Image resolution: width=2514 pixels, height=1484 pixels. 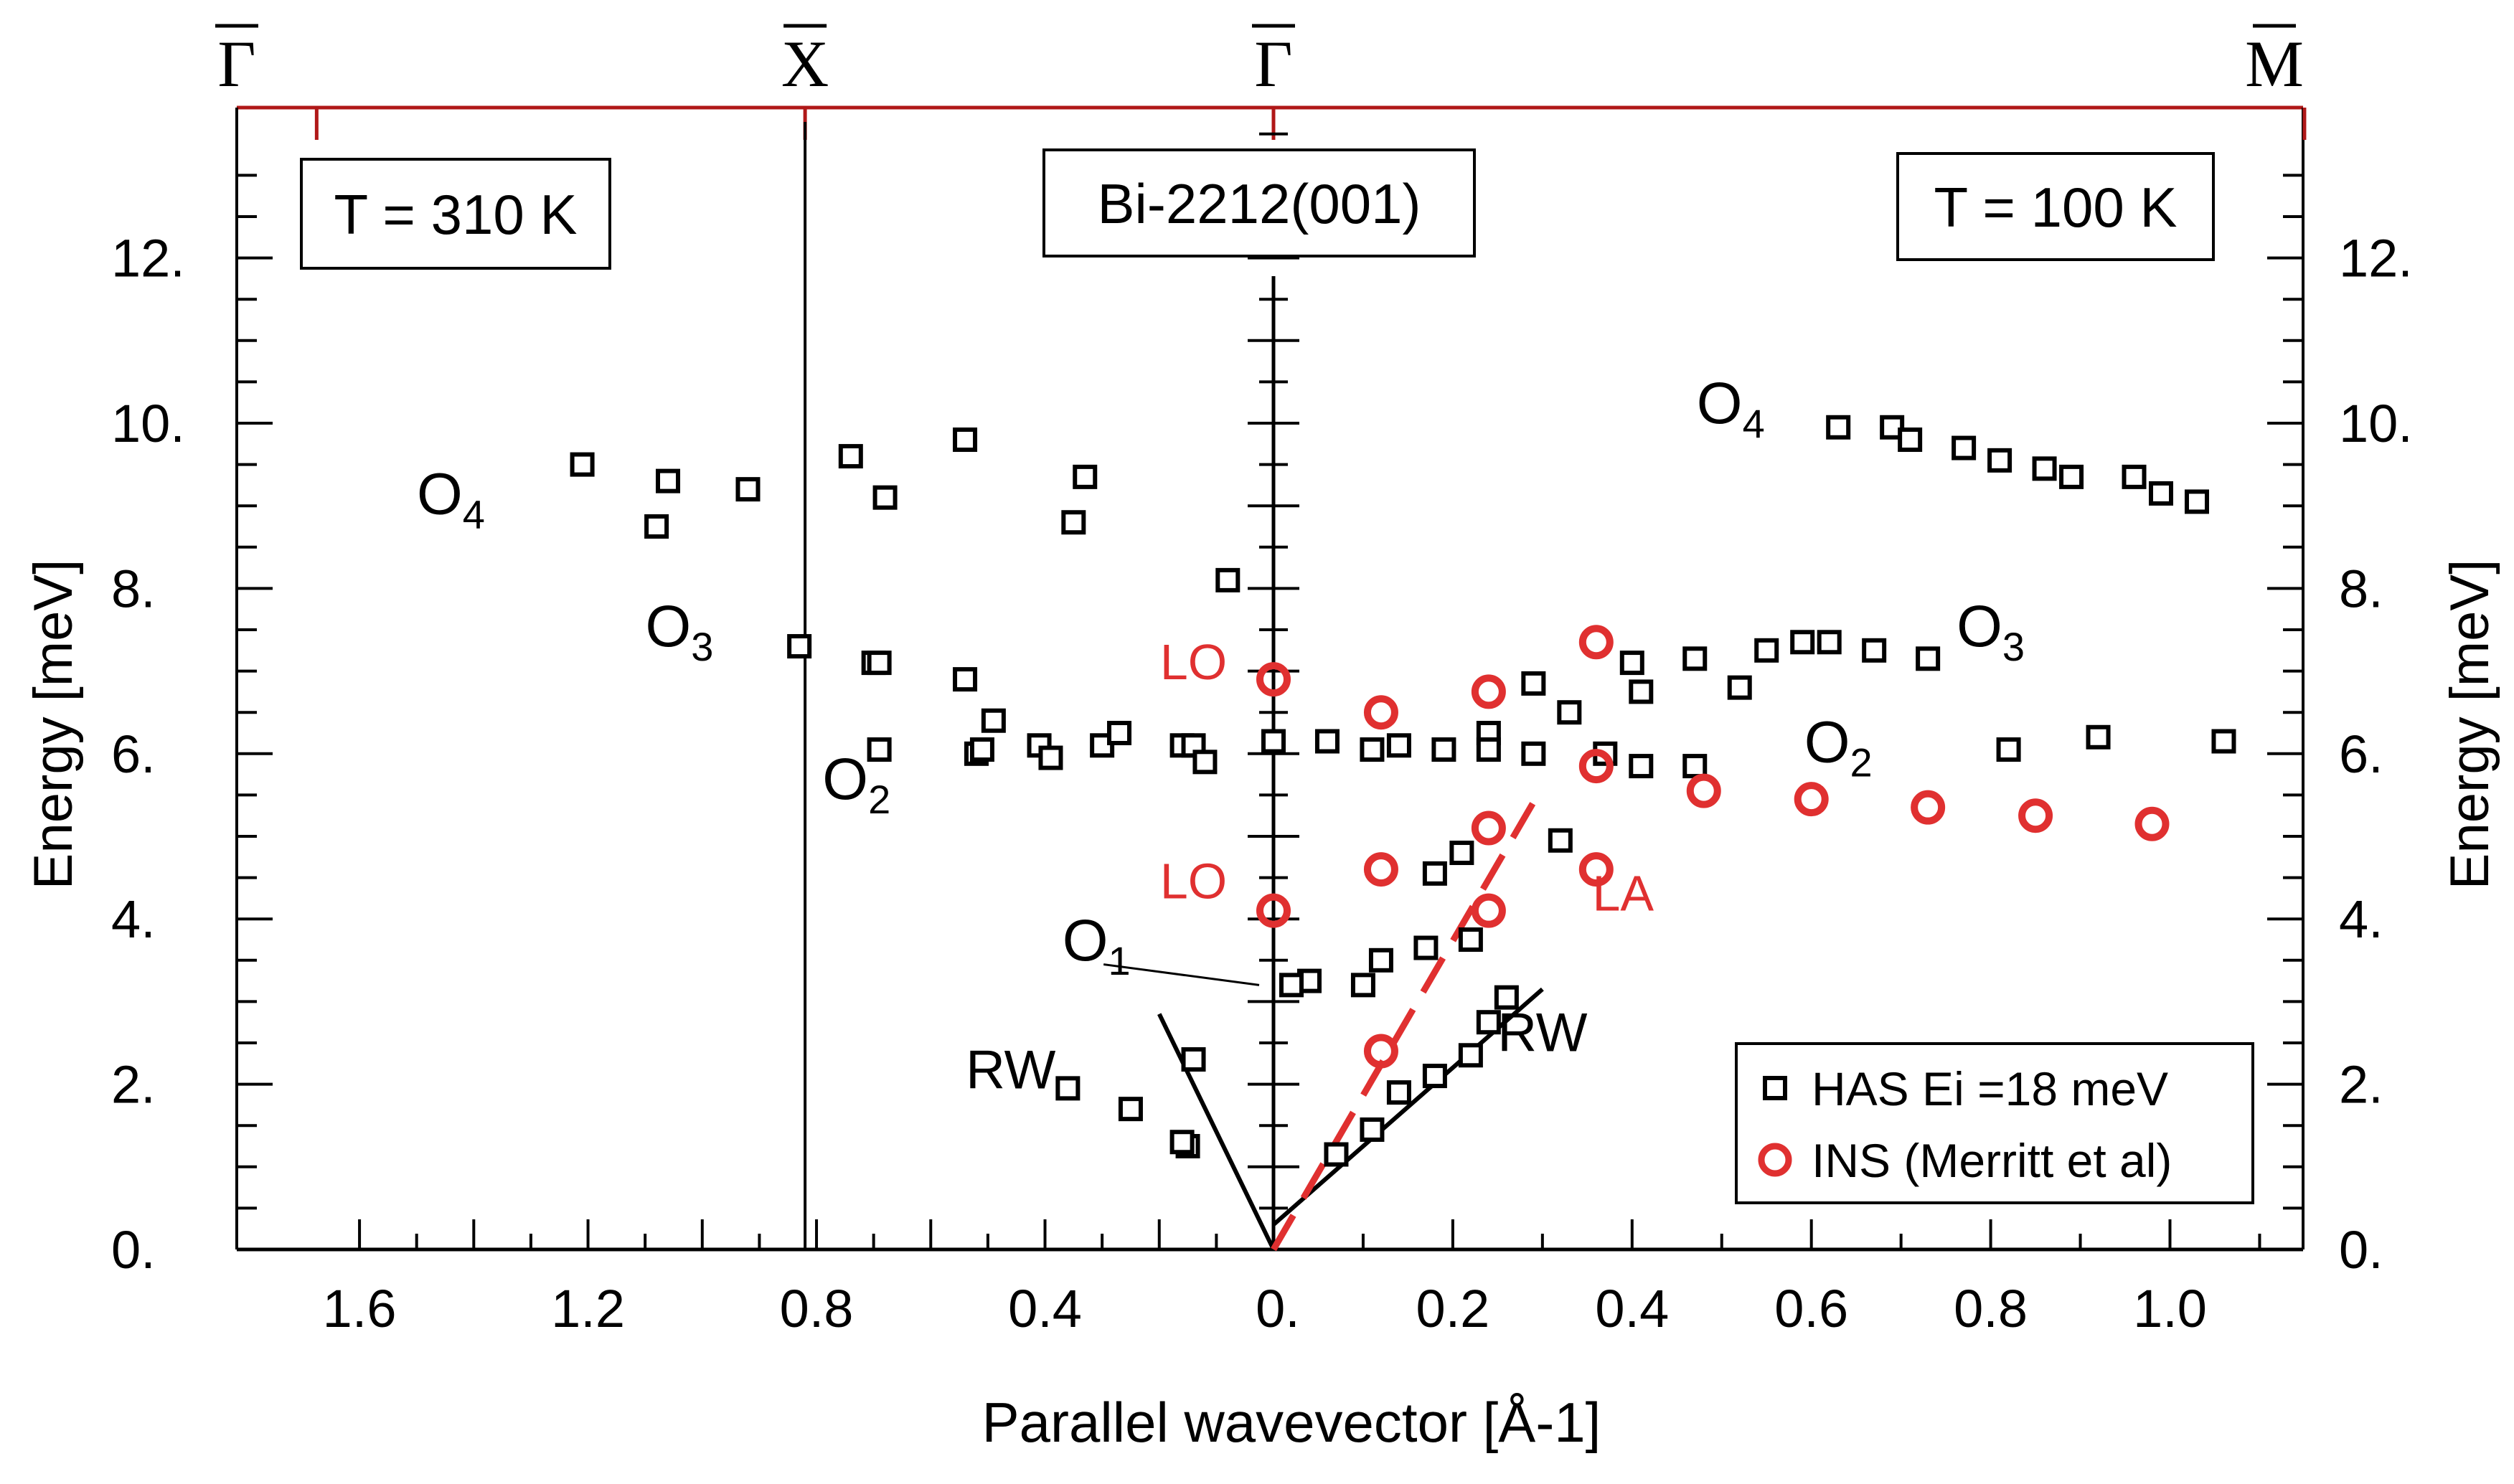 What do you see at coordinates (133, 754) in the screenshot?
I see `y-tick-label-left: 6.` at bounding box center [133, 754].